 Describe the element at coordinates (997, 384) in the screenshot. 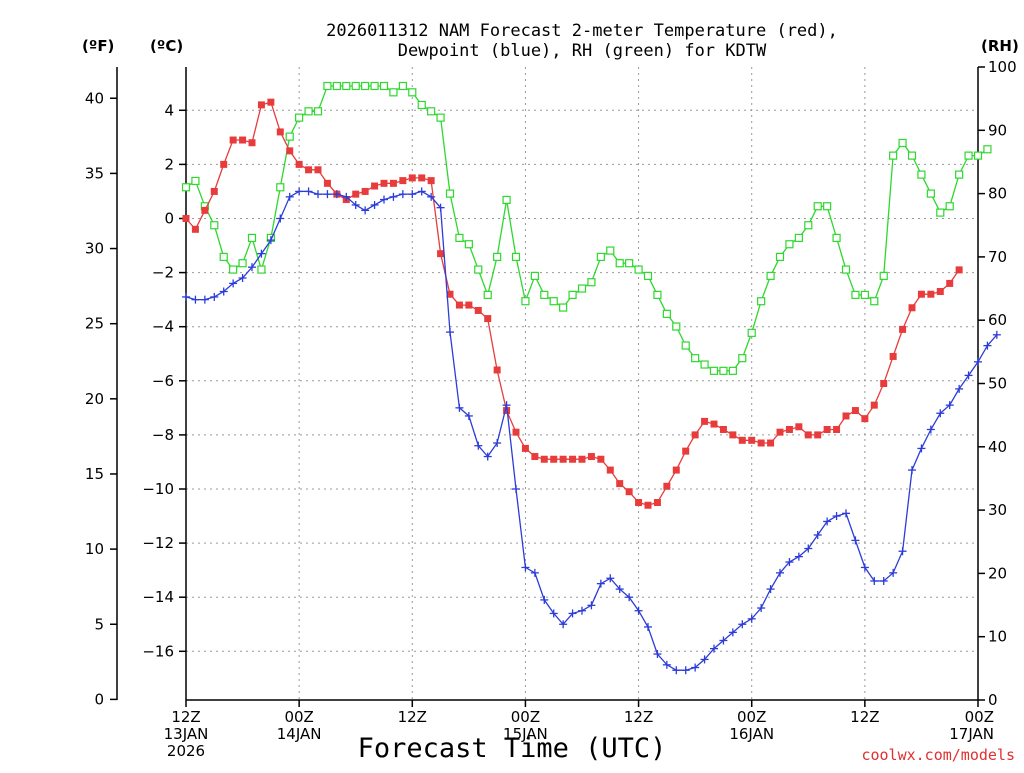

I see `rh-tick-label: 50` at that location.